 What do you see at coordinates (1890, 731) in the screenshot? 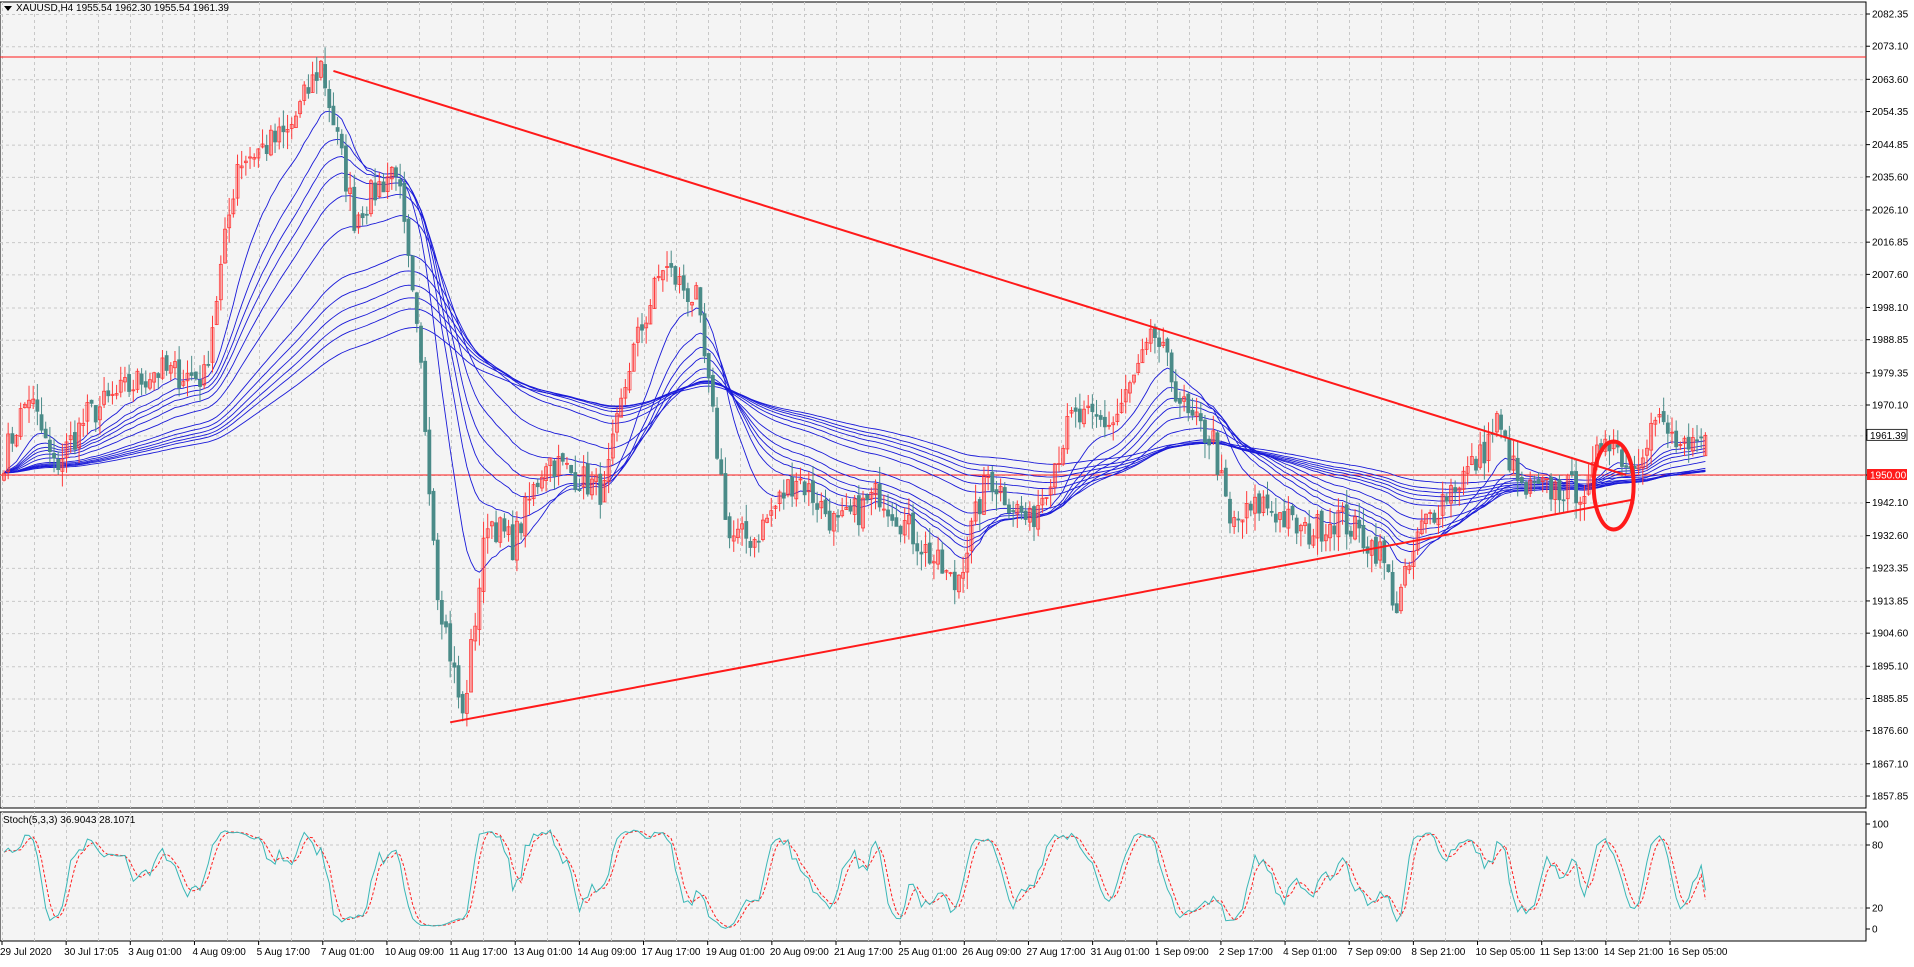
I see `y-tick-label: 1876.60` at bounding box center [1890, 731].